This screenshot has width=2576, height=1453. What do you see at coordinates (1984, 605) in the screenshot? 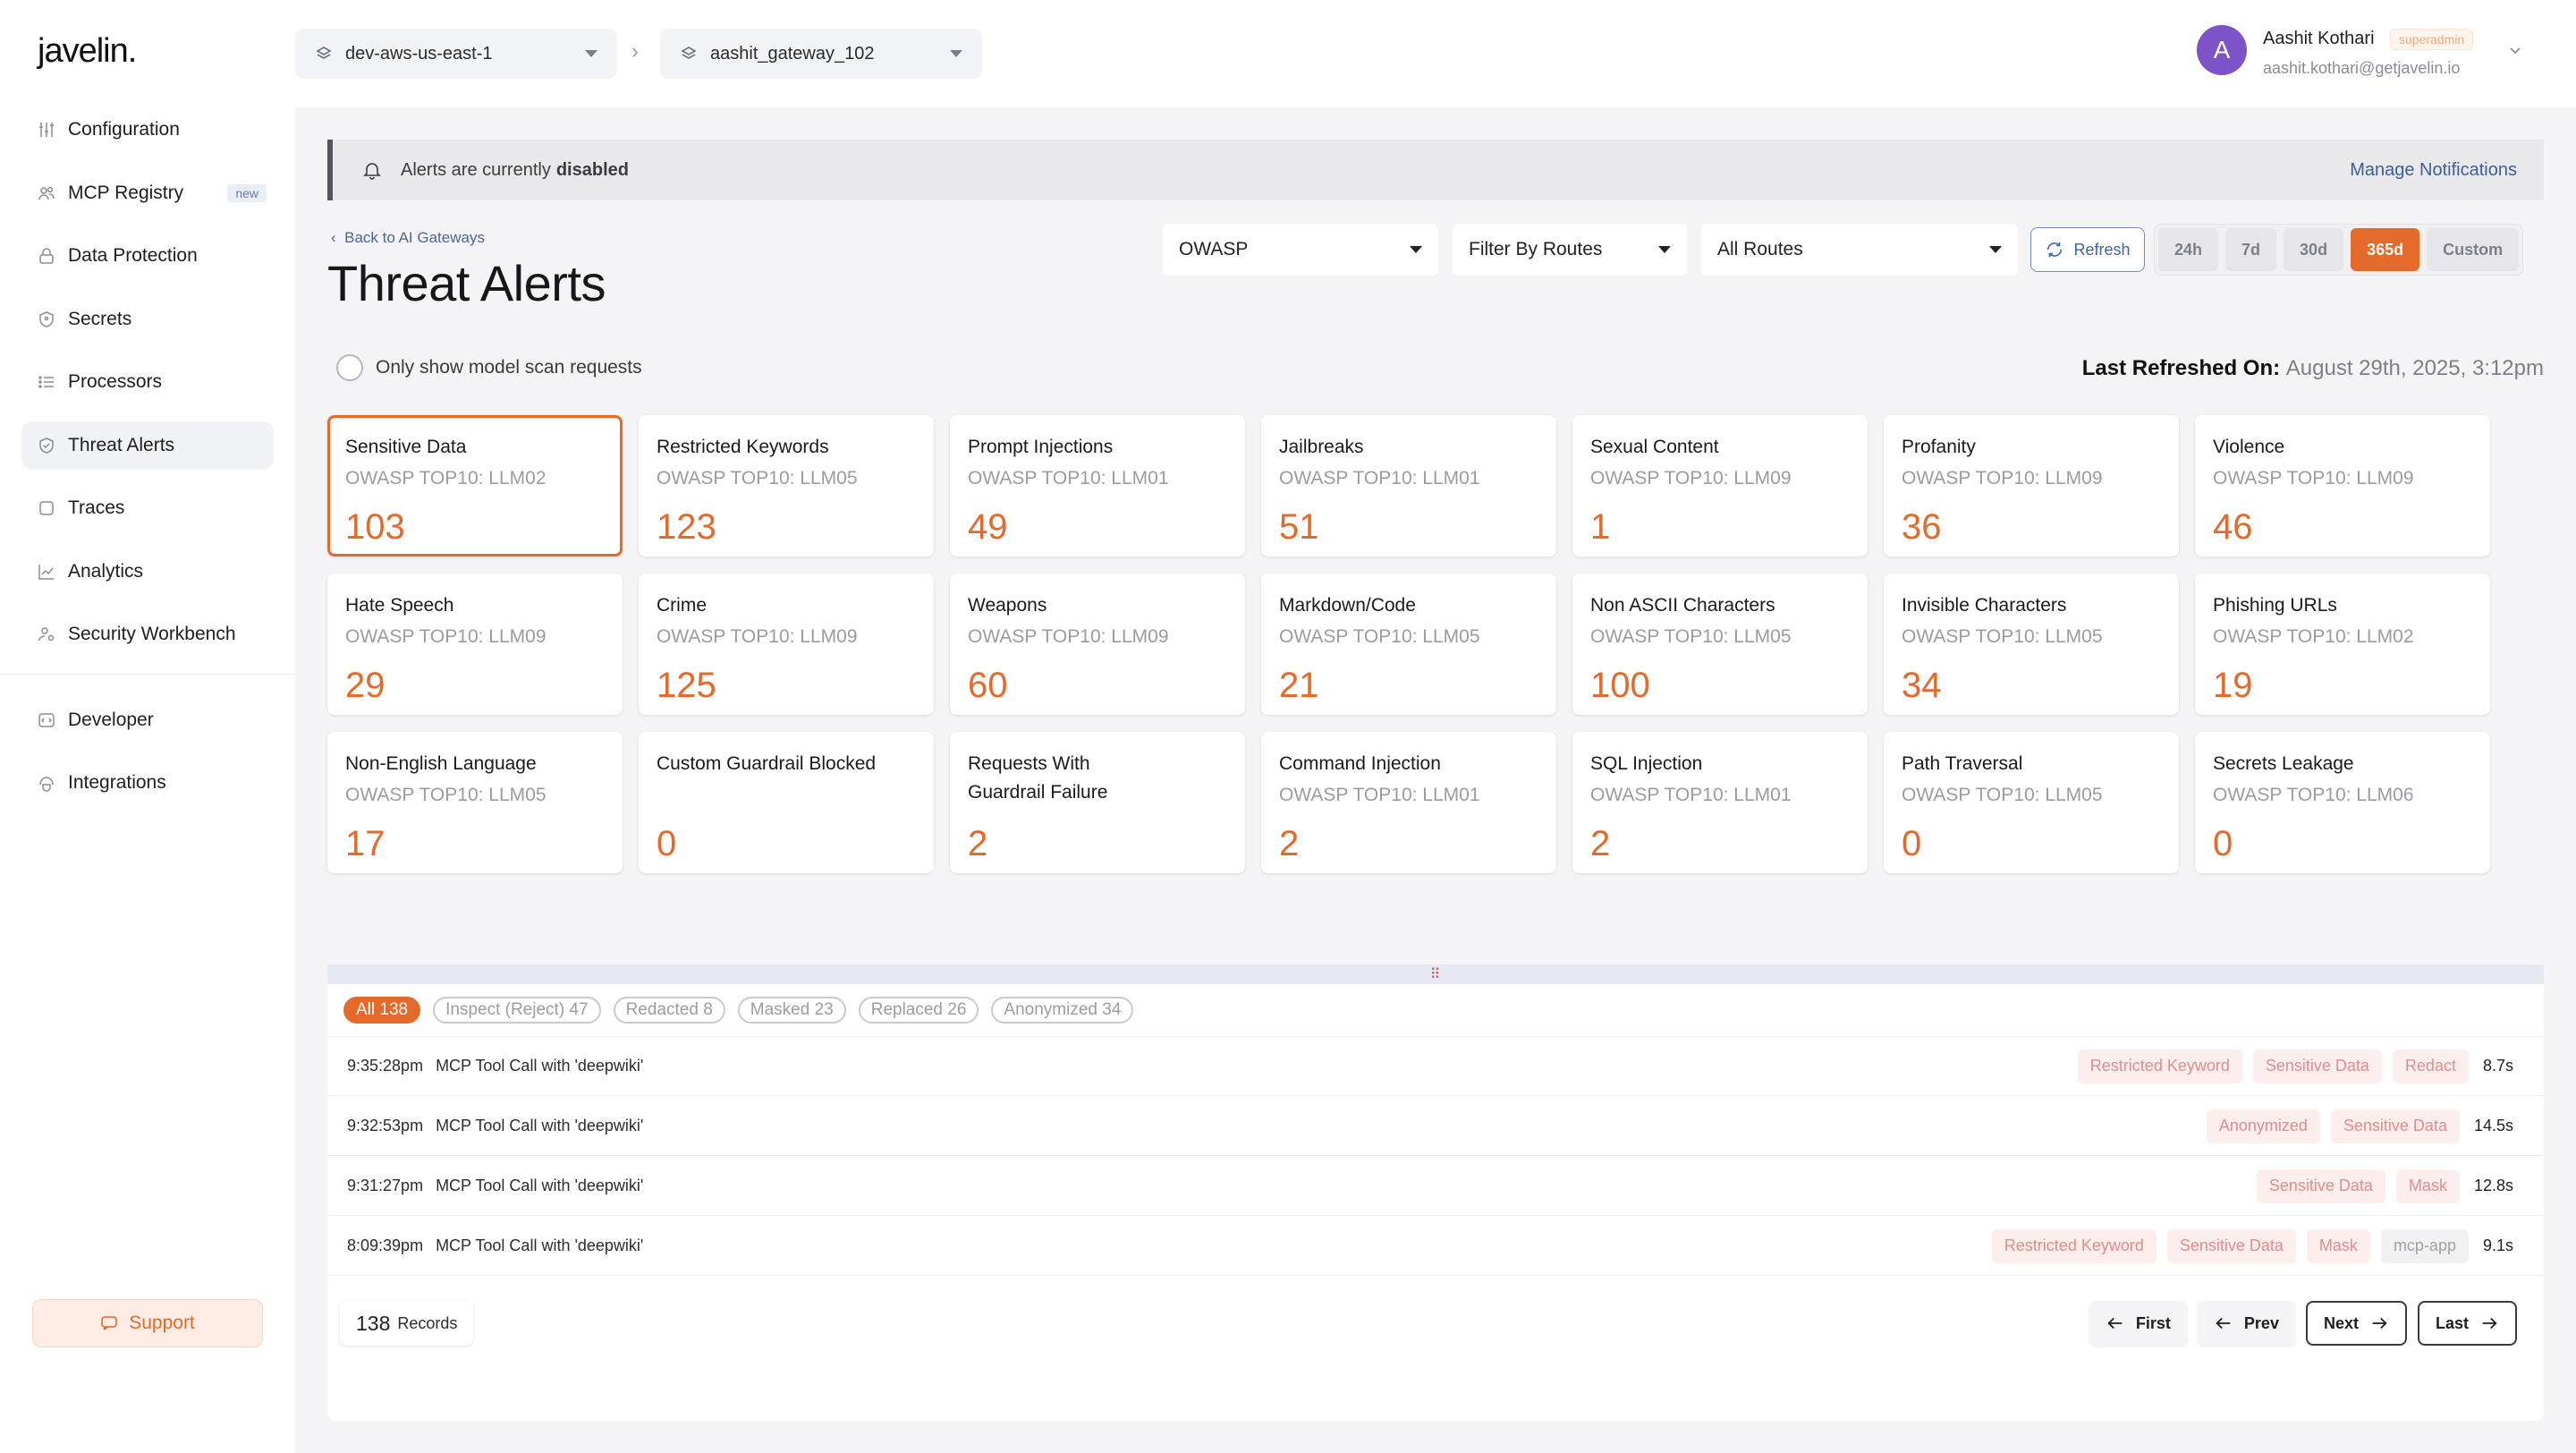
I see `card-title: Invisible Characters` at bounding box center [1984, 605].